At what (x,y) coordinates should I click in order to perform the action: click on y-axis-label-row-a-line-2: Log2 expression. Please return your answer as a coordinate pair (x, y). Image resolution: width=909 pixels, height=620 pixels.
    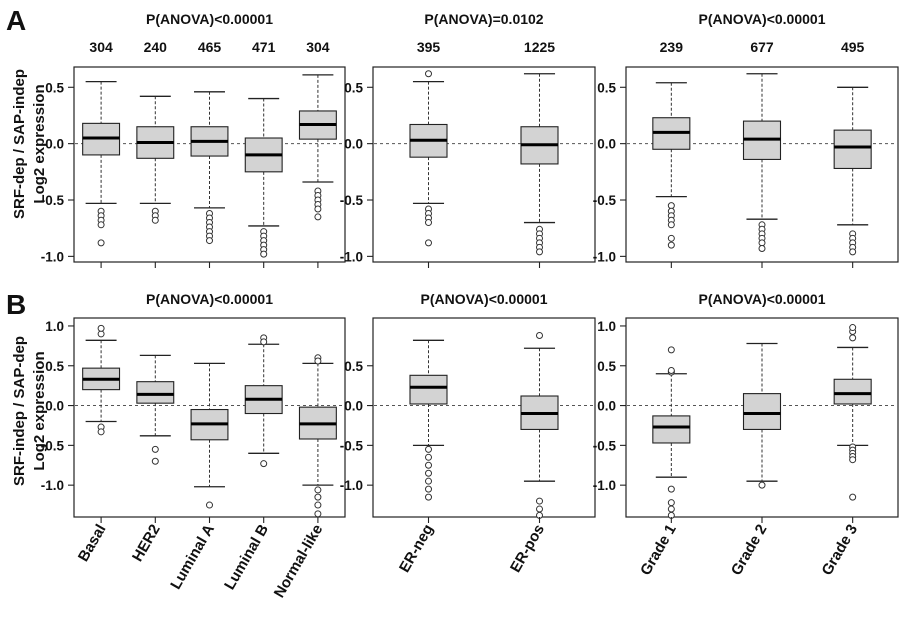
    Looking at the image, I should click on (39, 143).